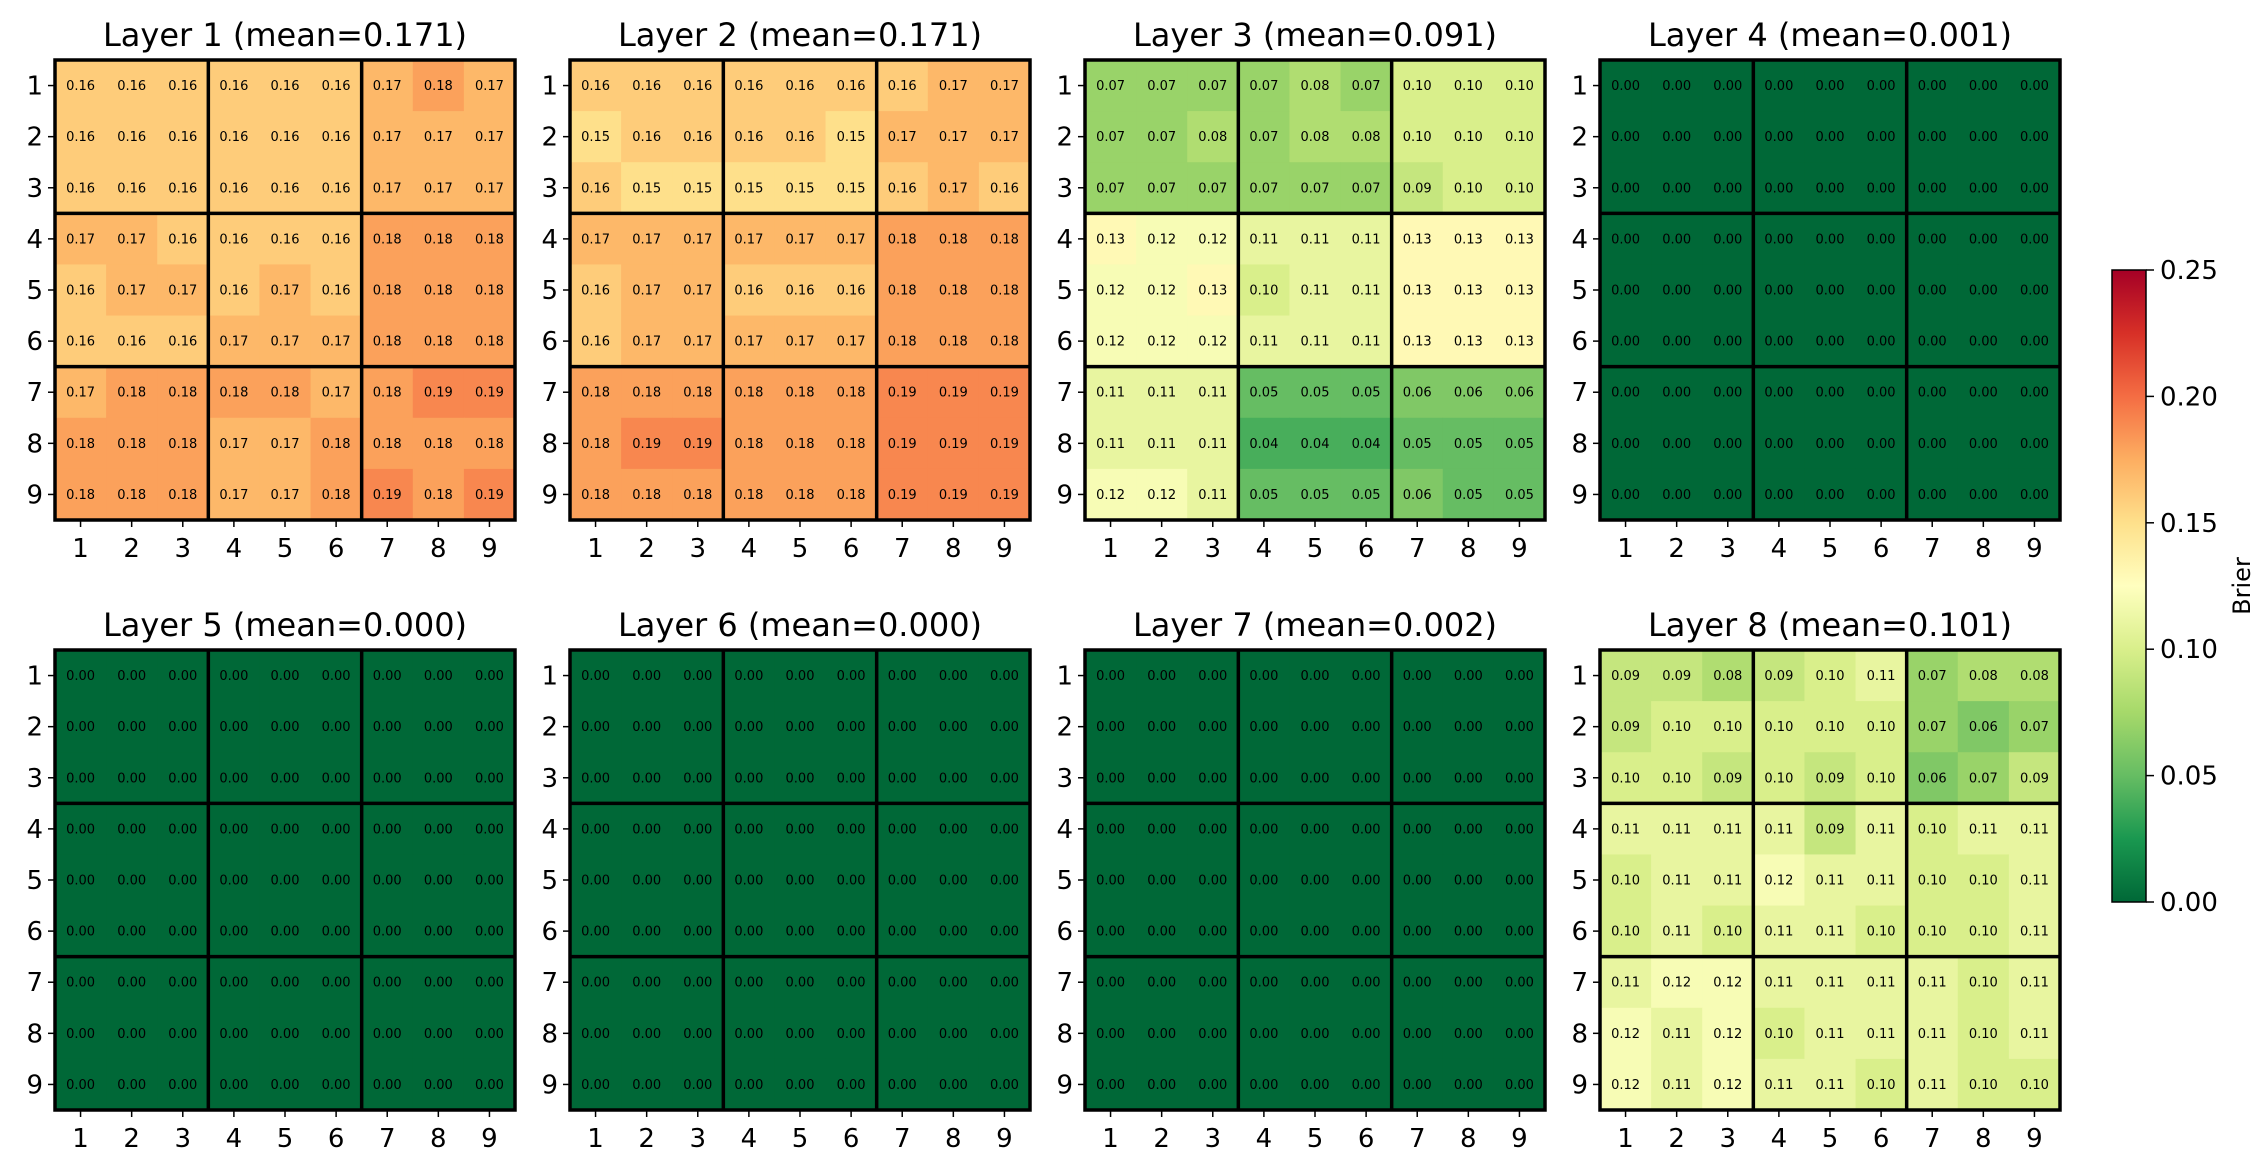 The image size is (2265, 1175). Describe the element at coordinates (1727, 1085) in the screenshot. I see `cell-value-label: 0.12` at that location.